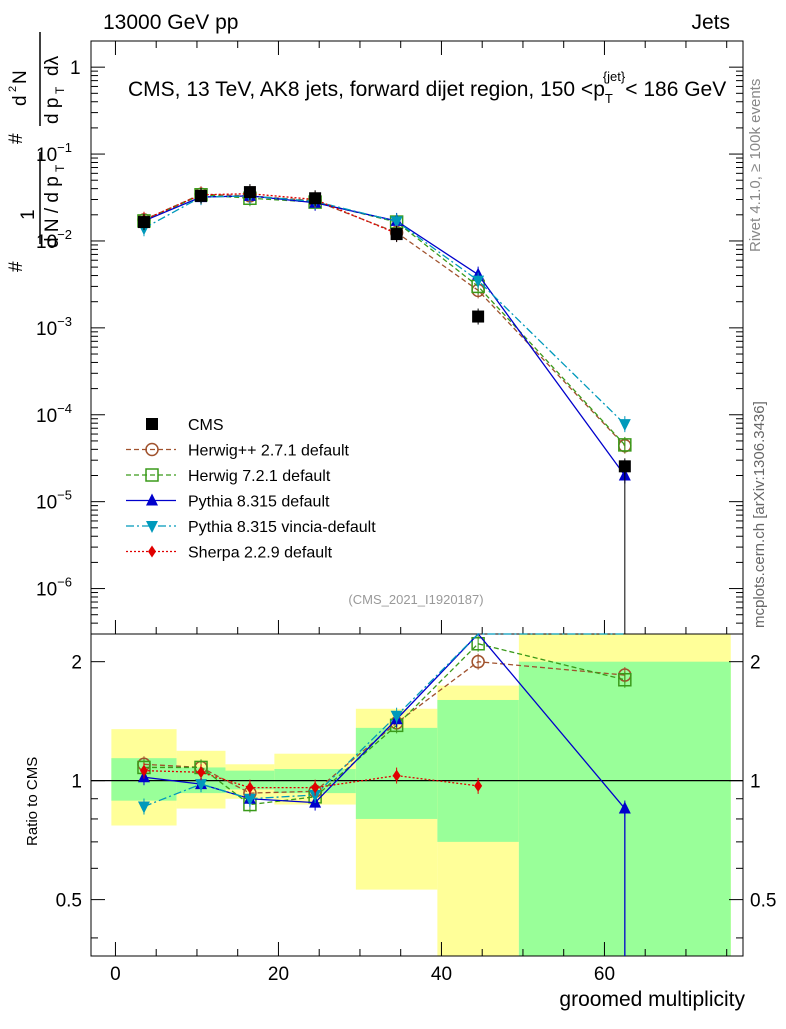 This screenshot has width=786, height=1029. What do you see at coordinates (759, 514) in the screenshot?
I see `mcplots-label: mcplots.cern.ch [arXiv:1306.3436]` at bounding box center [759, 514].